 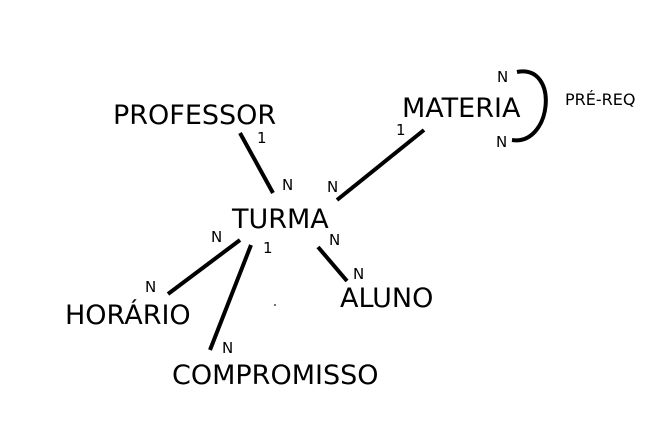 What do you see at coordinates (401, 130) in the screenshot?
I see `cardinality-materia-side: 1` at bounding box center [401, 130].